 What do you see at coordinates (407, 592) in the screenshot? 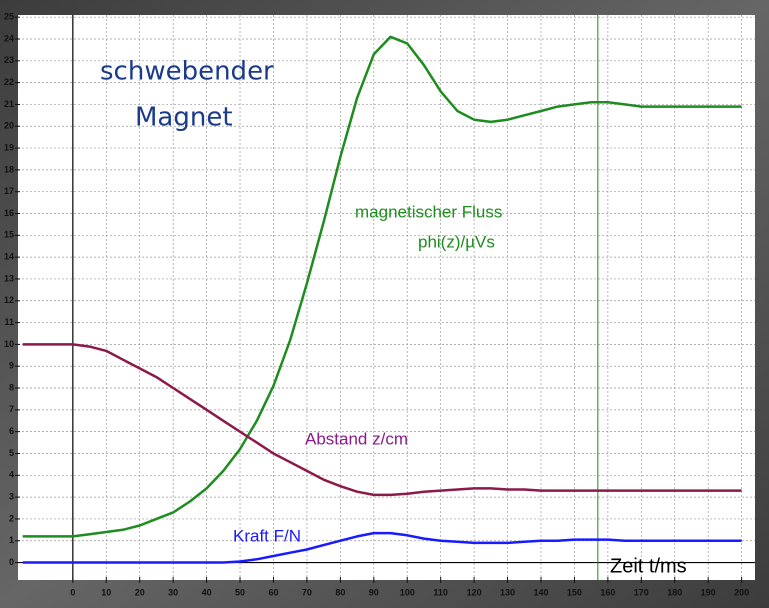
I see `x-tick-label: 100` at bounding box center [407, 592].